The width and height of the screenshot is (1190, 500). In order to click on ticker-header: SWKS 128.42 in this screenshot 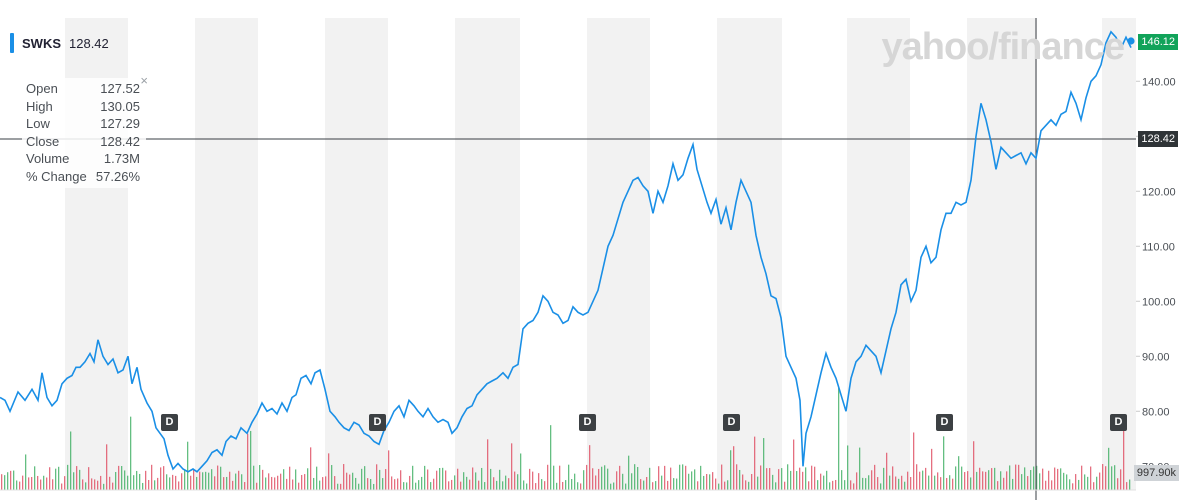, I will do `click(59, 43)`.